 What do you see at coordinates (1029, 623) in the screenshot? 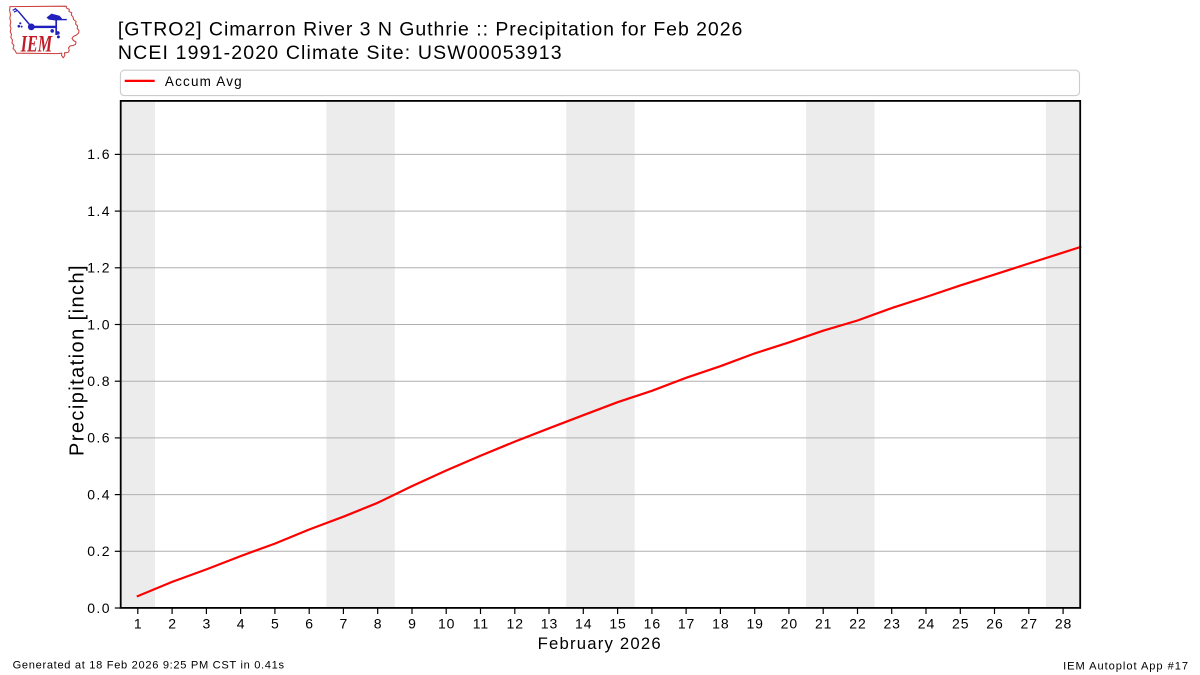
I see `svg-text: 27` at bounding box center [1029, 623].